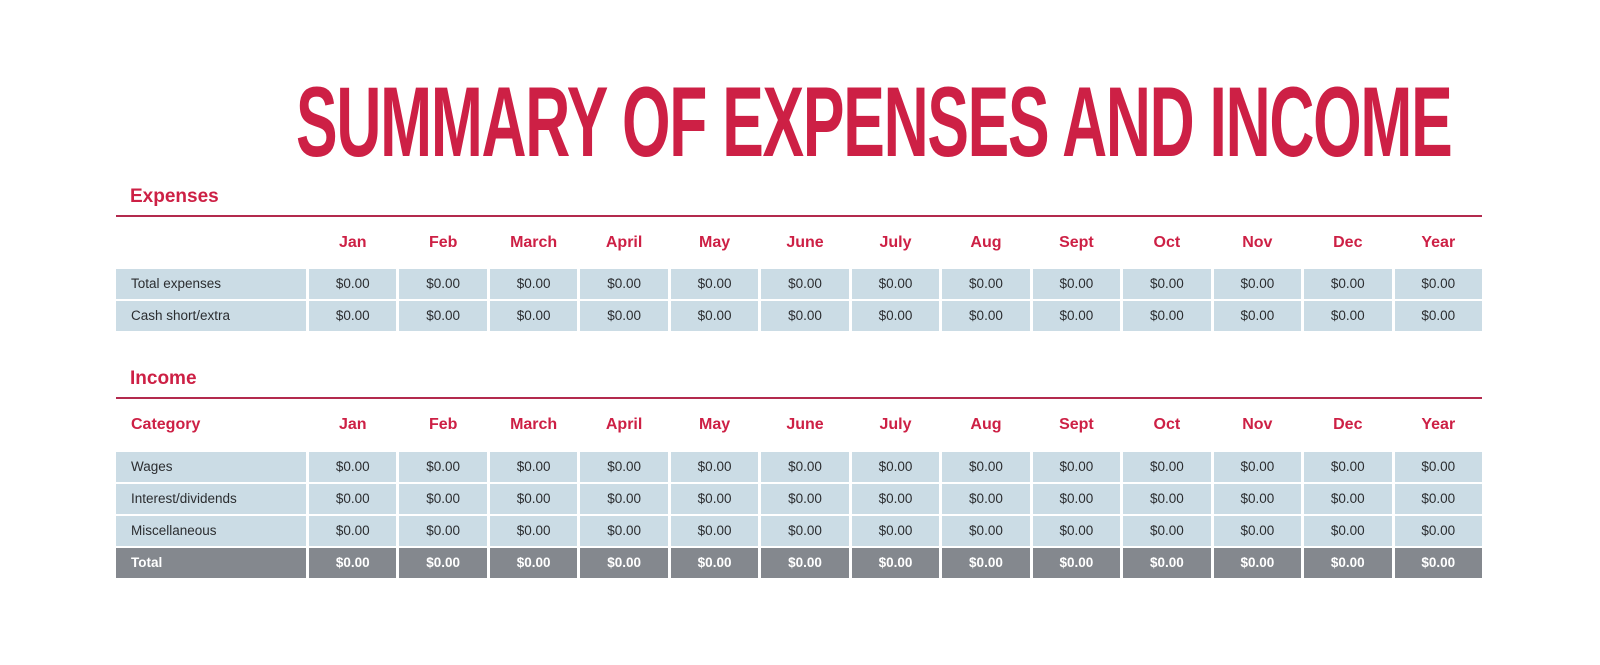  What do you see at coordinates (163, 378) in the screenshot?
I see `income-section-title: Income` at bounding box center [163, 378].